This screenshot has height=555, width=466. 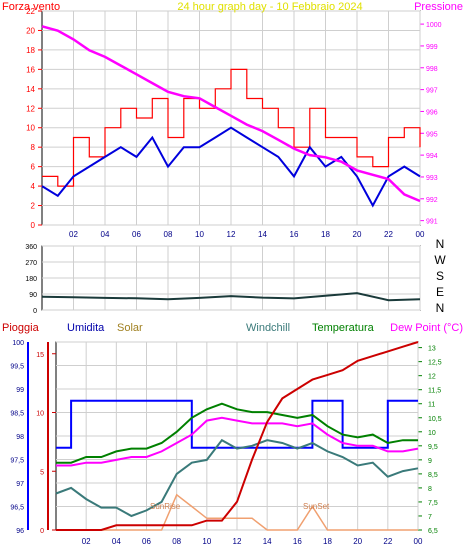 What do you see at coordinates (237, 512) in the screenshot?
I see `series-line-solar` at bounding box center [237, 512].